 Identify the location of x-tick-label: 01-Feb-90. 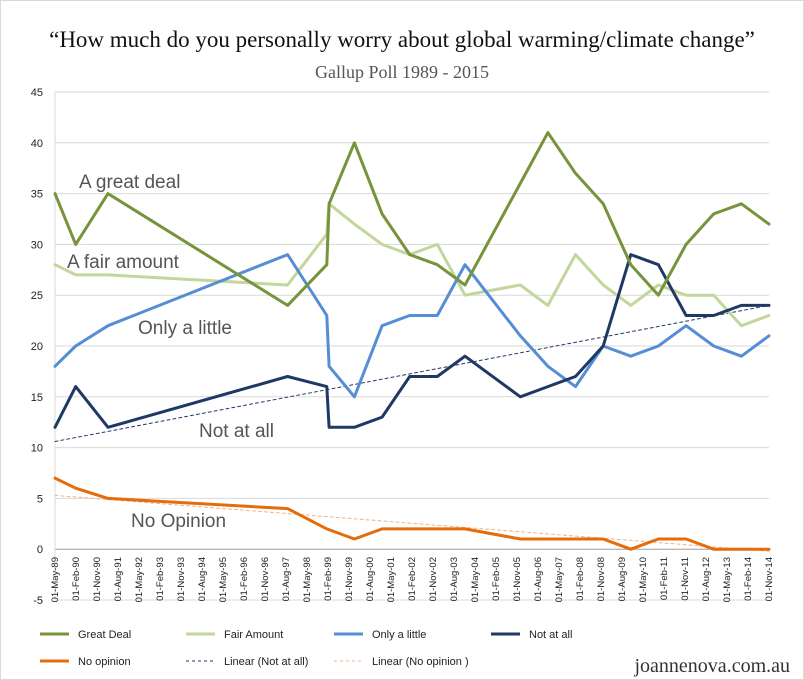
(76, 579).